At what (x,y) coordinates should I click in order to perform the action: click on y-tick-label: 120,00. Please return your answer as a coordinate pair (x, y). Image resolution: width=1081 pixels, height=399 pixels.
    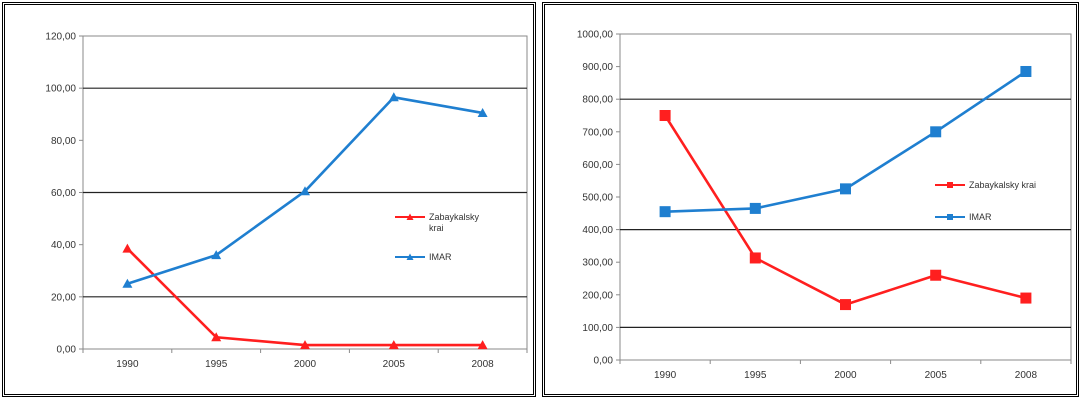
    Looking at the image, I should click on (60, 37).